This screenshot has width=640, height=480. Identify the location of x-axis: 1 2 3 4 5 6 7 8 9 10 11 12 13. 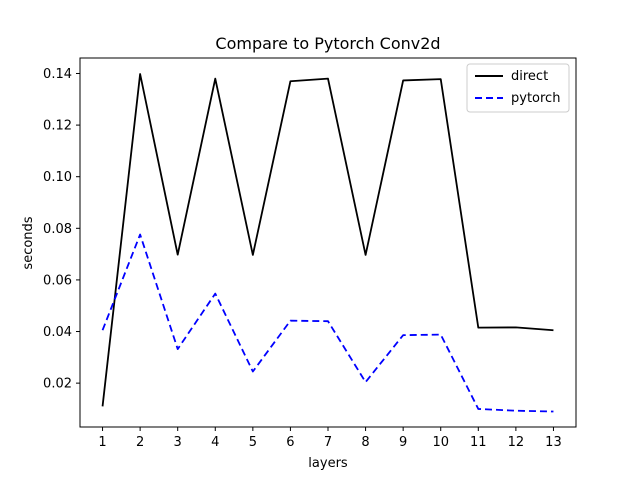
(330, 438).